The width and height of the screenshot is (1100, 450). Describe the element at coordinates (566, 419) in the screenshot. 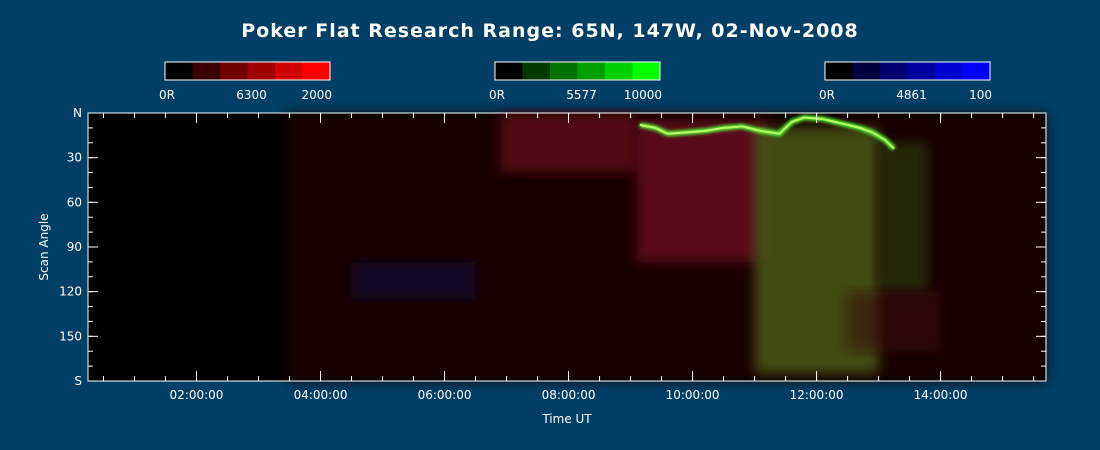

I see `x-axis-label: Time UT` at that location.